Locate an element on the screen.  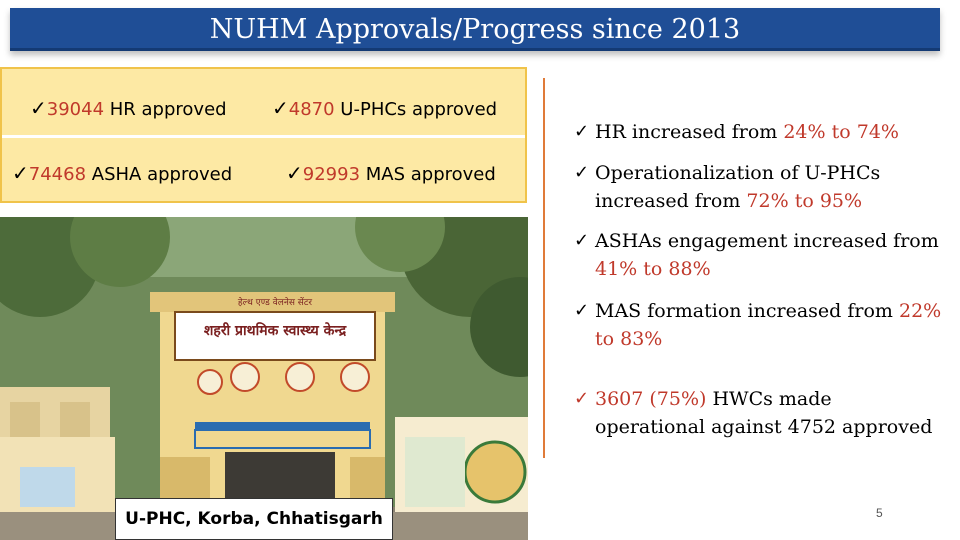
page-number: 5 is located at coordinates (879, 513).